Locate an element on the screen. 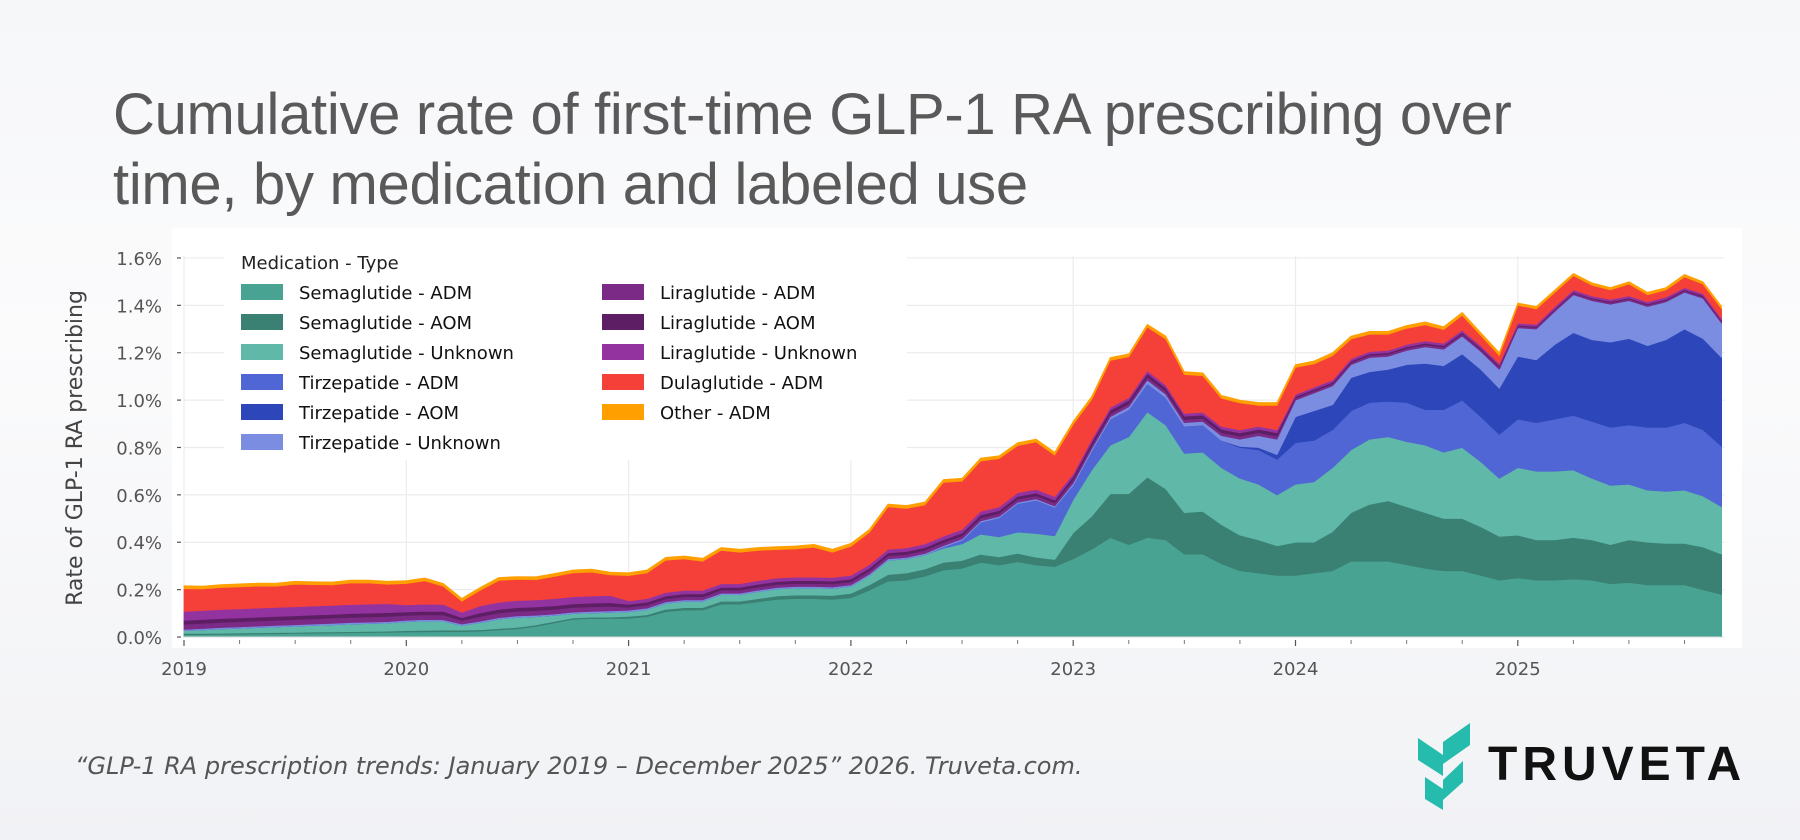  legend-item: Tirzepatide - ADM is located at coordinates (350, 383).